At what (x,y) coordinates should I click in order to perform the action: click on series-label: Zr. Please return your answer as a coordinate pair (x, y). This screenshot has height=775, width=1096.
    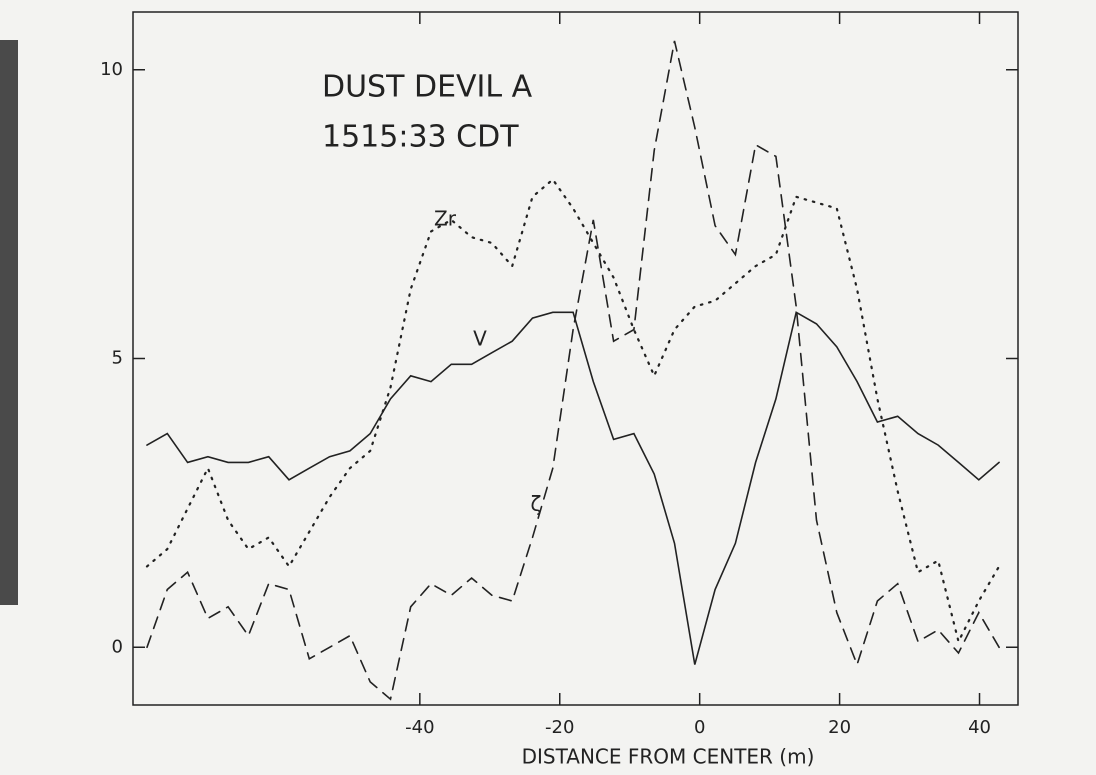
    Looking at the image, I should click on (445, 219).